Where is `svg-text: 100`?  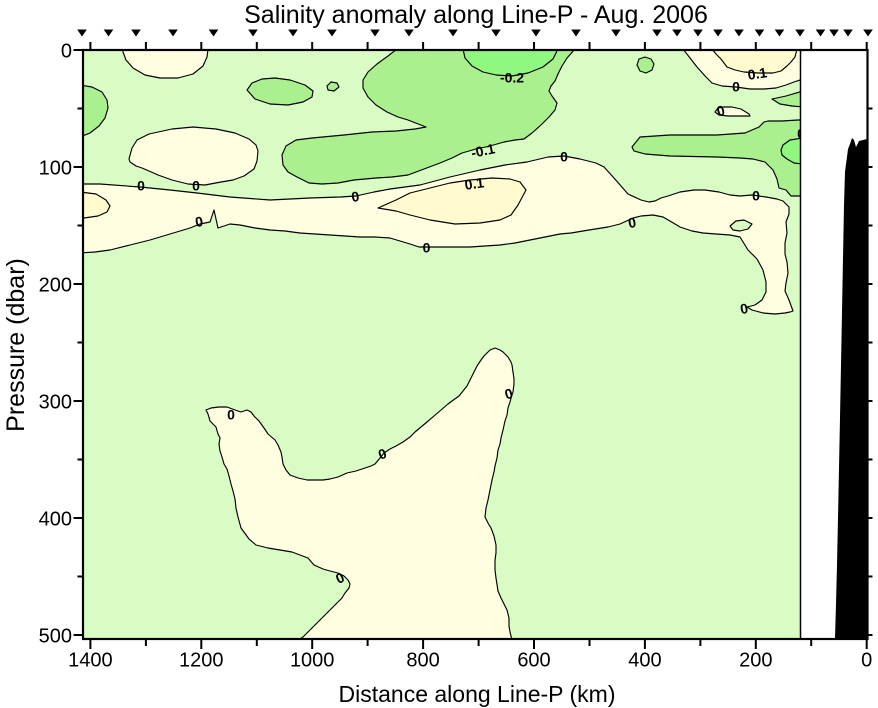
svg-text: 100 is located at coordinates (55, 168).